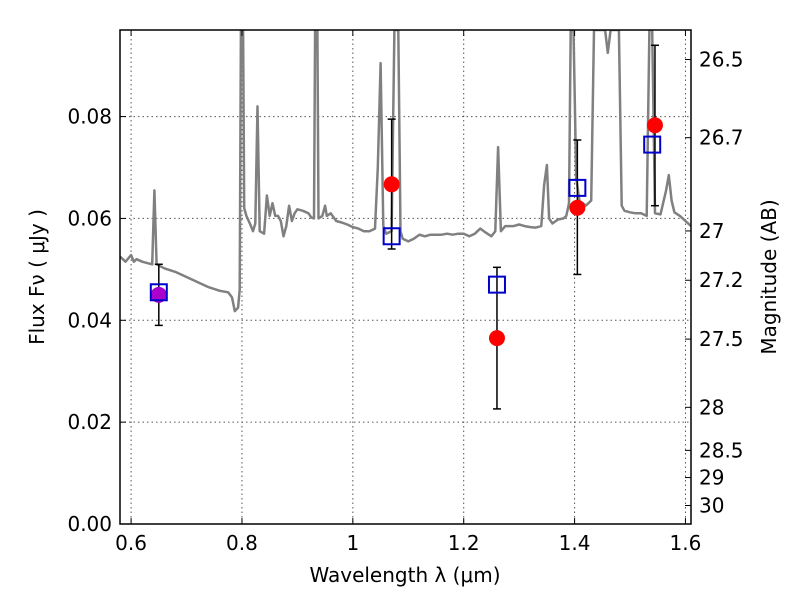 The width and height of the screenshot is (800, 600). I want to click on x-tick-label: 1, so click(352, 543).